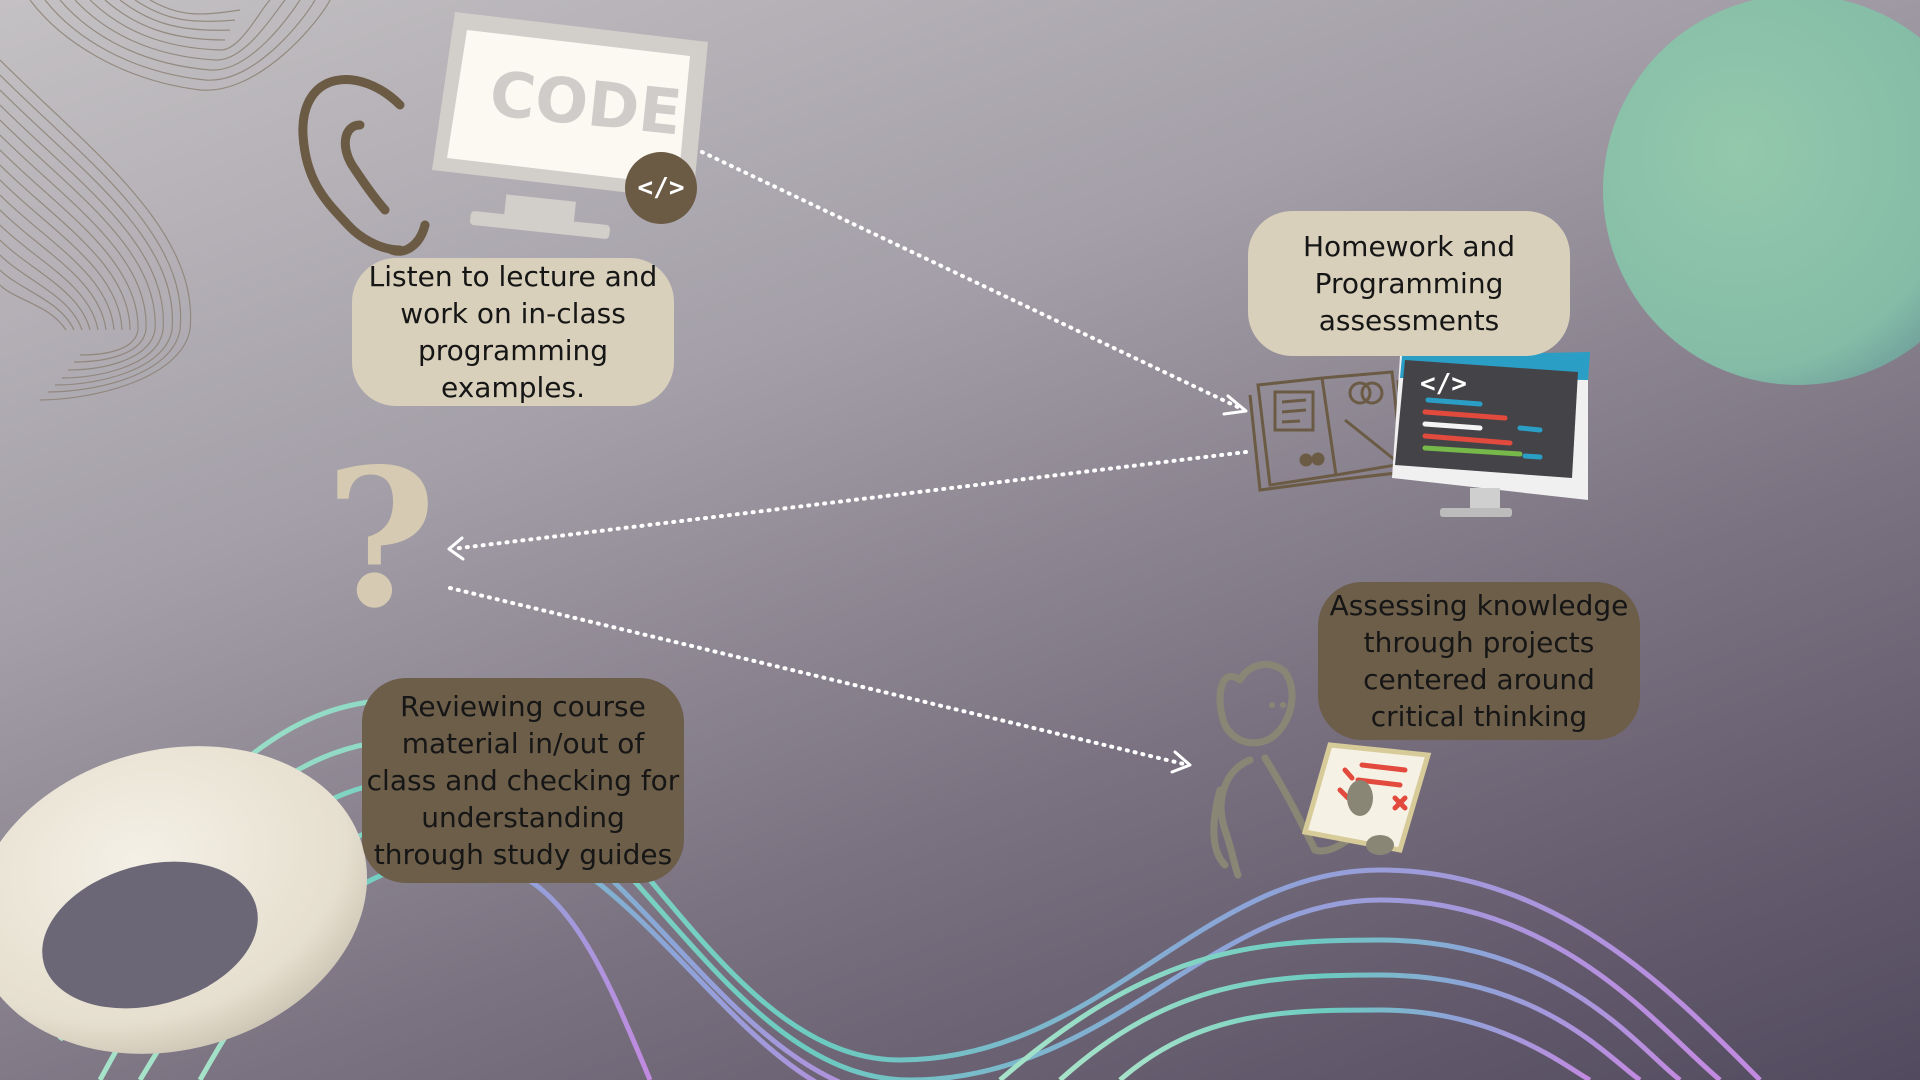 This screenshot has height=1080, width=1920. I want to click on book-editor-icon: </>, so click(1419, 434).